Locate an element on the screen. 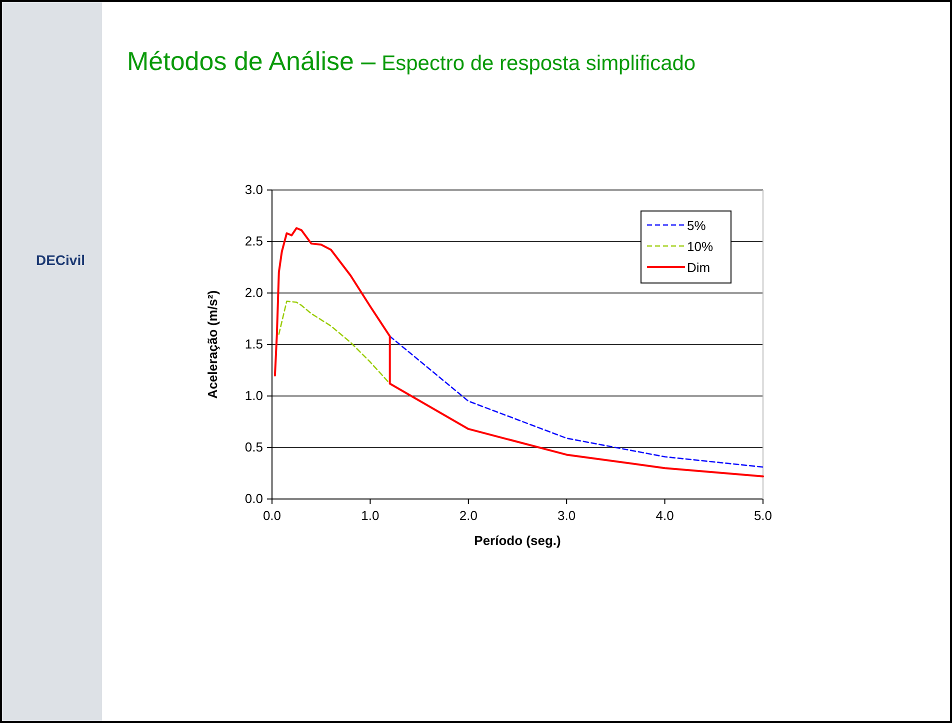  y-tick-label: 0.5 is located at coordinates (253, 447).